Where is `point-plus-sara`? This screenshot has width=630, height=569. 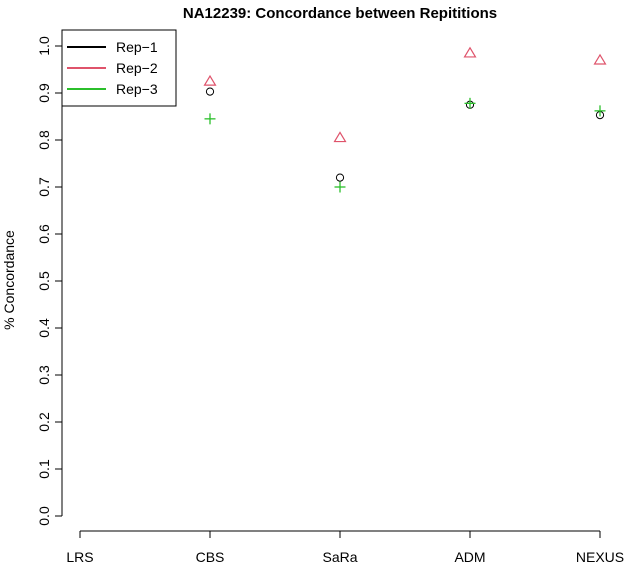 point-plus-sara is located at coordinates (340, 187).